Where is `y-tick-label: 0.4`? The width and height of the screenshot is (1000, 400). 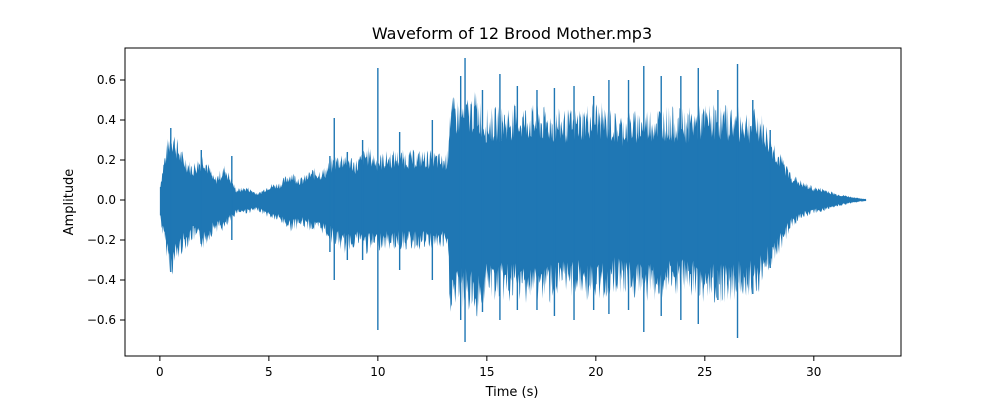
y-tick-label: 0.4 is located at coordinates (106, 120).